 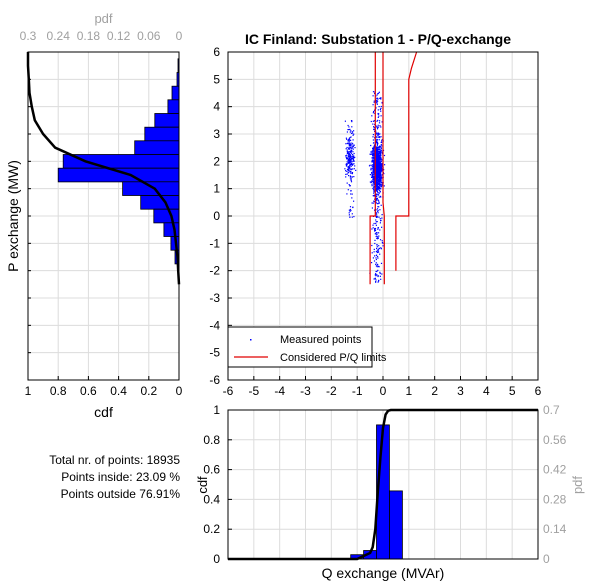 I want to click on x-tick-label: 5, so click(x=512, y=391).